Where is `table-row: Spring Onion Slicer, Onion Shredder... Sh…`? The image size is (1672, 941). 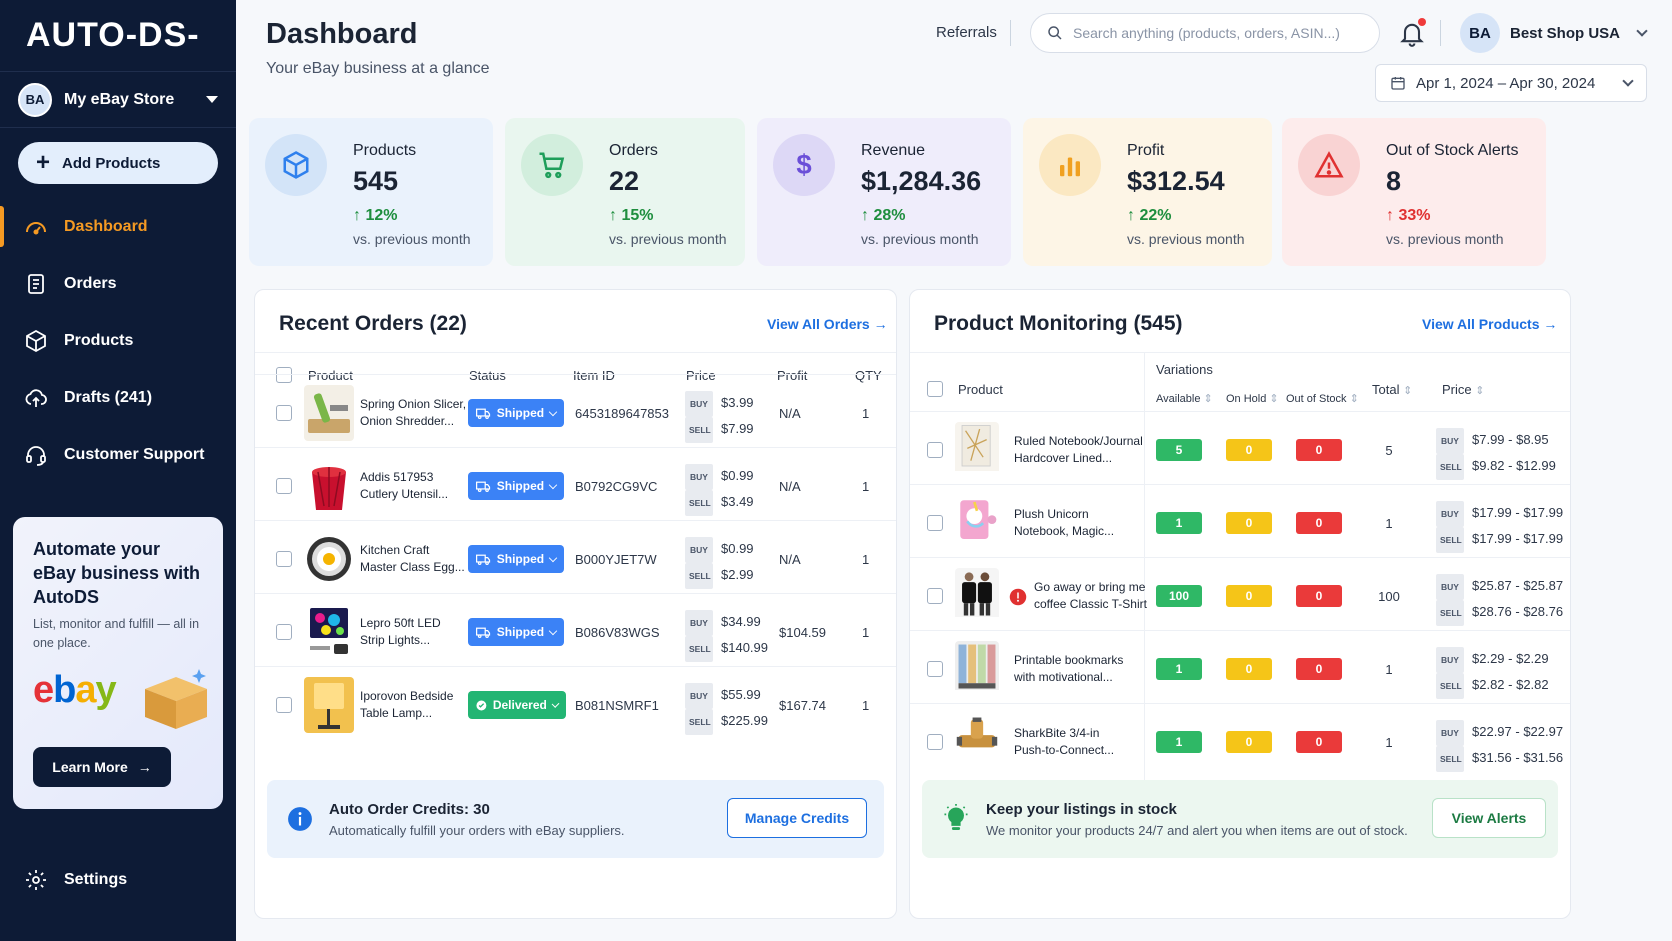
table-row: Spring Onion Slicer, Onion Shredder... Sh… is located at coordinates (575, 412).